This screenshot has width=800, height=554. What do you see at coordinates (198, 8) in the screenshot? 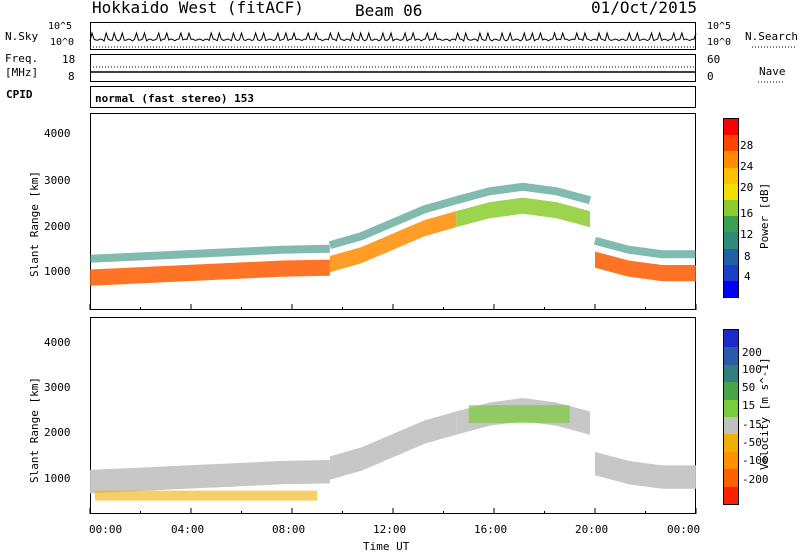
I see `chart-title: Hokkaido West (fitACF)` at bounding box center [198, 8].